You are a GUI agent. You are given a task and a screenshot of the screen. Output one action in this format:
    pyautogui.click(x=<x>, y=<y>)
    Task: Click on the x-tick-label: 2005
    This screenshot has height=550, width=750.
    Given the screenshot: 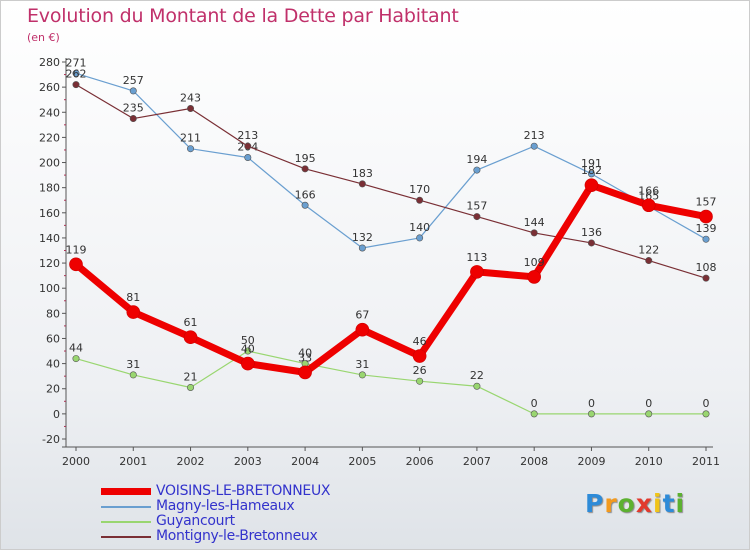 What is the action you would take?
    pyautogui.click(x=362, y=461)
    